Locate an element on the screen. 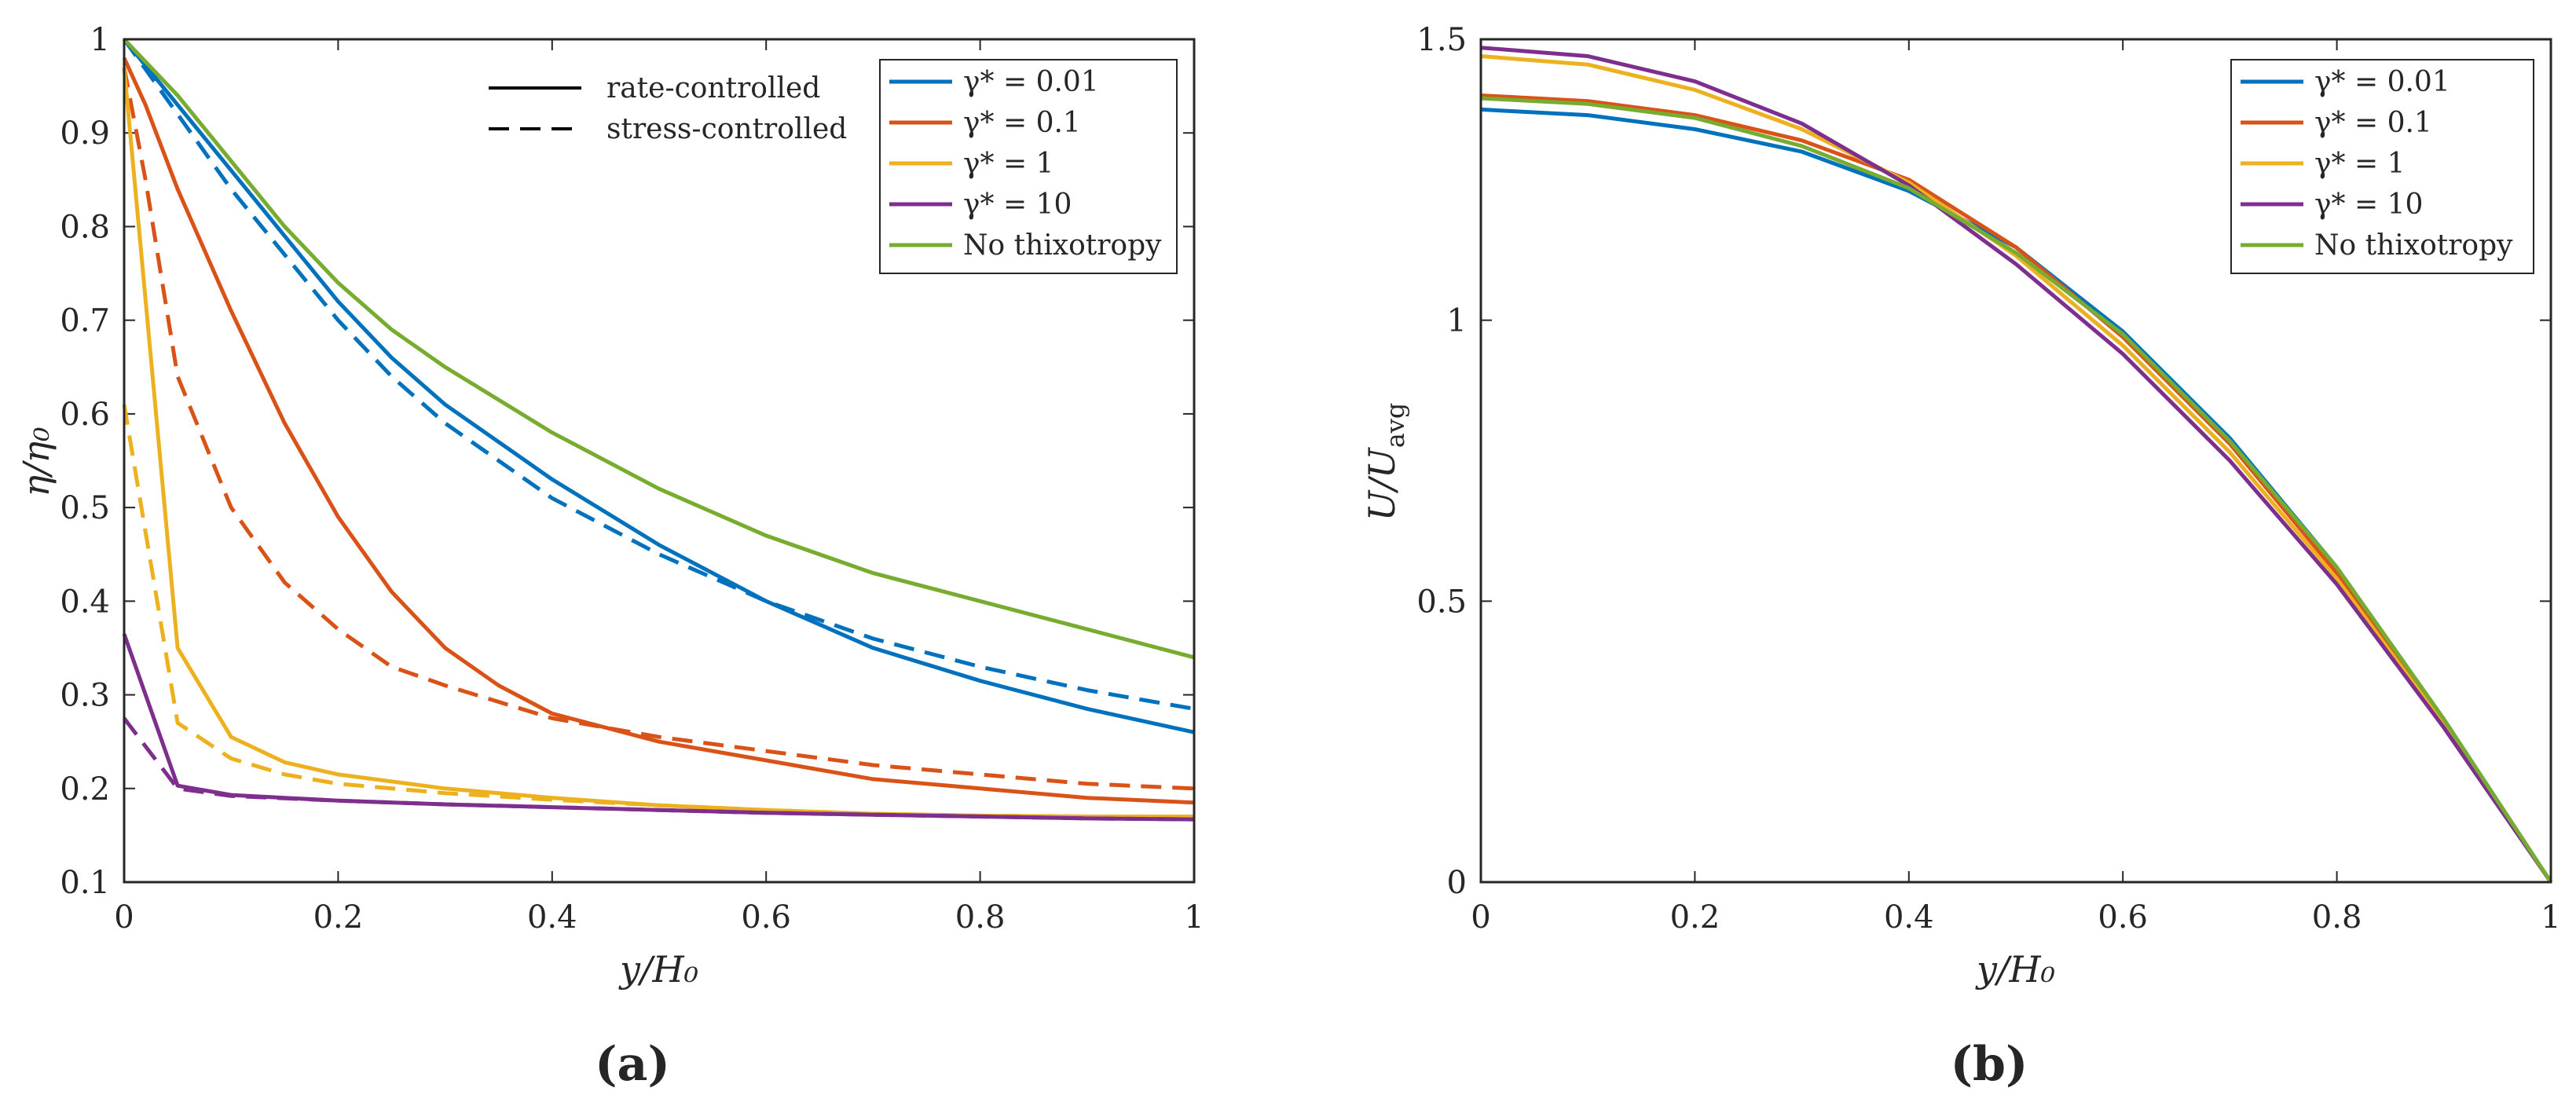 This screenshot has width=2576, height=1106. panel-a-x-tick-label-5: 1 is located at coordinates (1194, 917).